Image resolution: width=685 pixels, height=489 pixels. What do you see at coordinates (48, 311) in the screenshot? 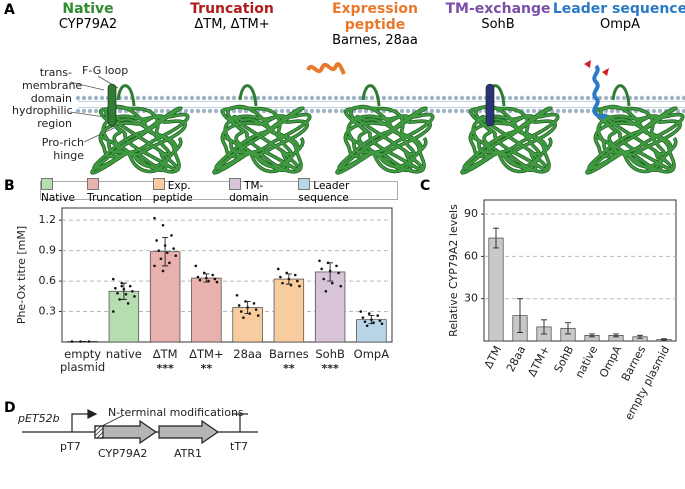
I see `y-tick-label: 0.3` at bounding box center [48, 311].